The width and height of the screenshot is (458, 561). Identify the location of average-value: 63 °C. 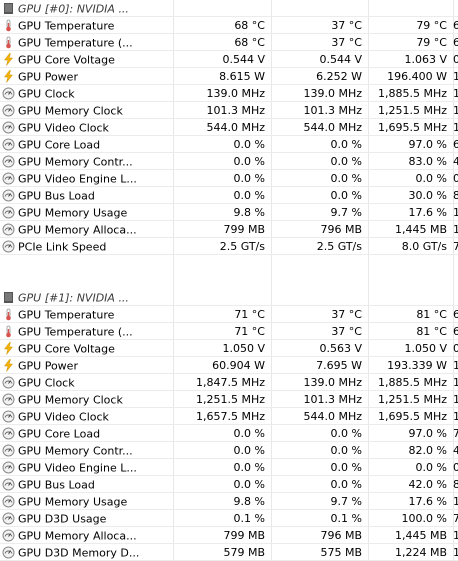
(455, 42).